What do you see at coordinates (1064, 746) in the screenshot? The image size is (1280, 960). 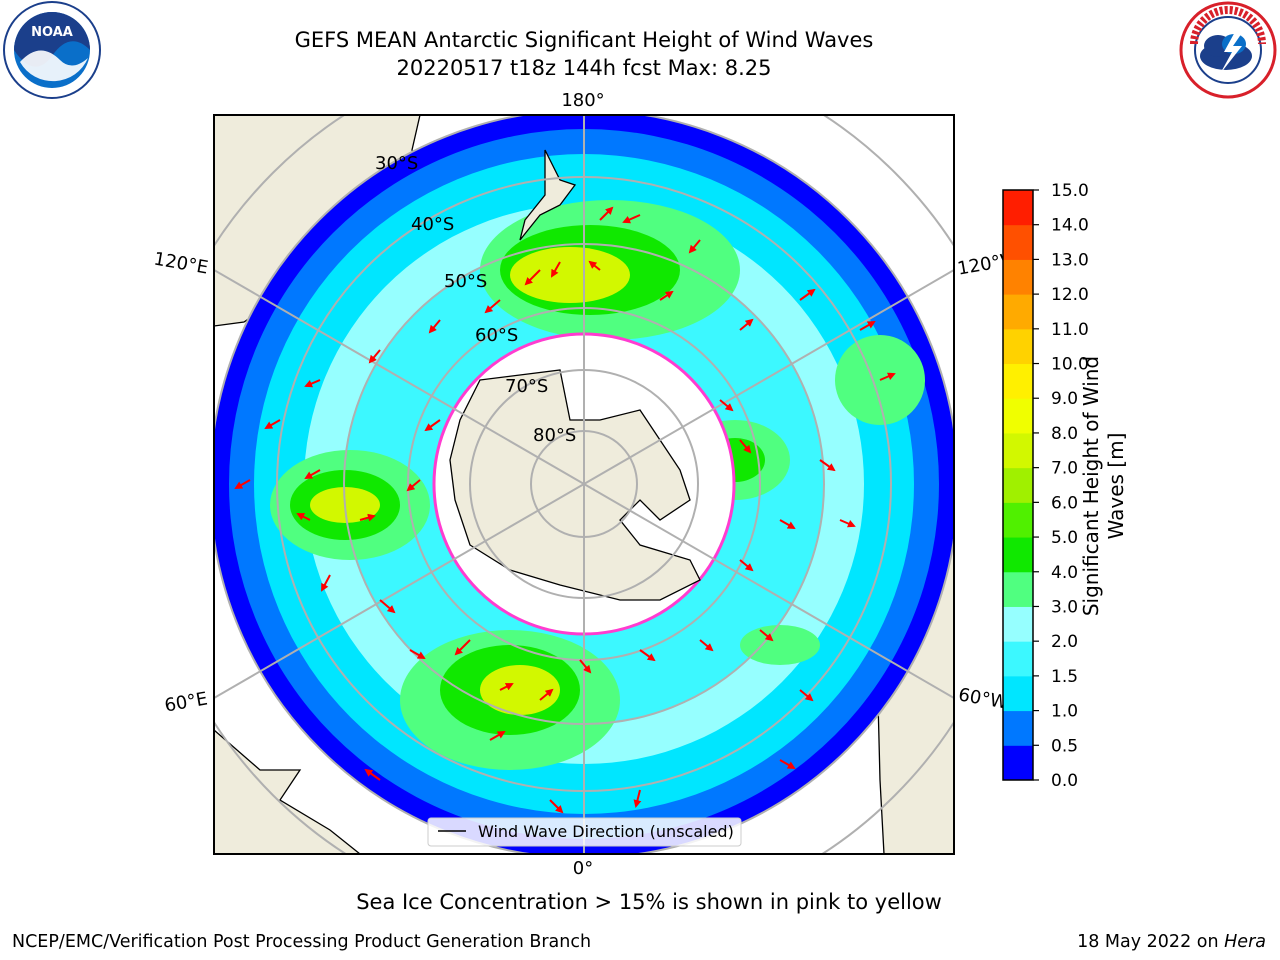 I see `colorbar-tick-label: 0.5` at bounding box center [1064, 746].